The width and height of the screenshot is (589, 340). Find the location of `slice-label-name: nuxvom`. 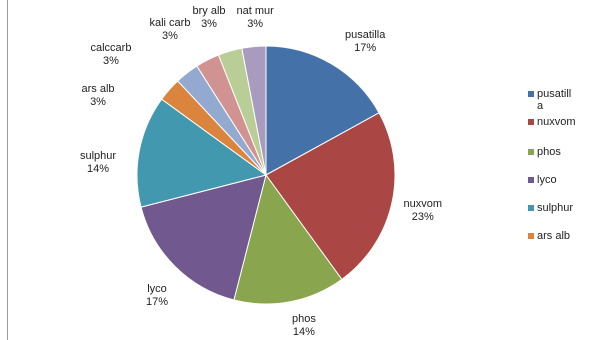

slice-label-name: nuxvom is located at coordinates (423, 204).